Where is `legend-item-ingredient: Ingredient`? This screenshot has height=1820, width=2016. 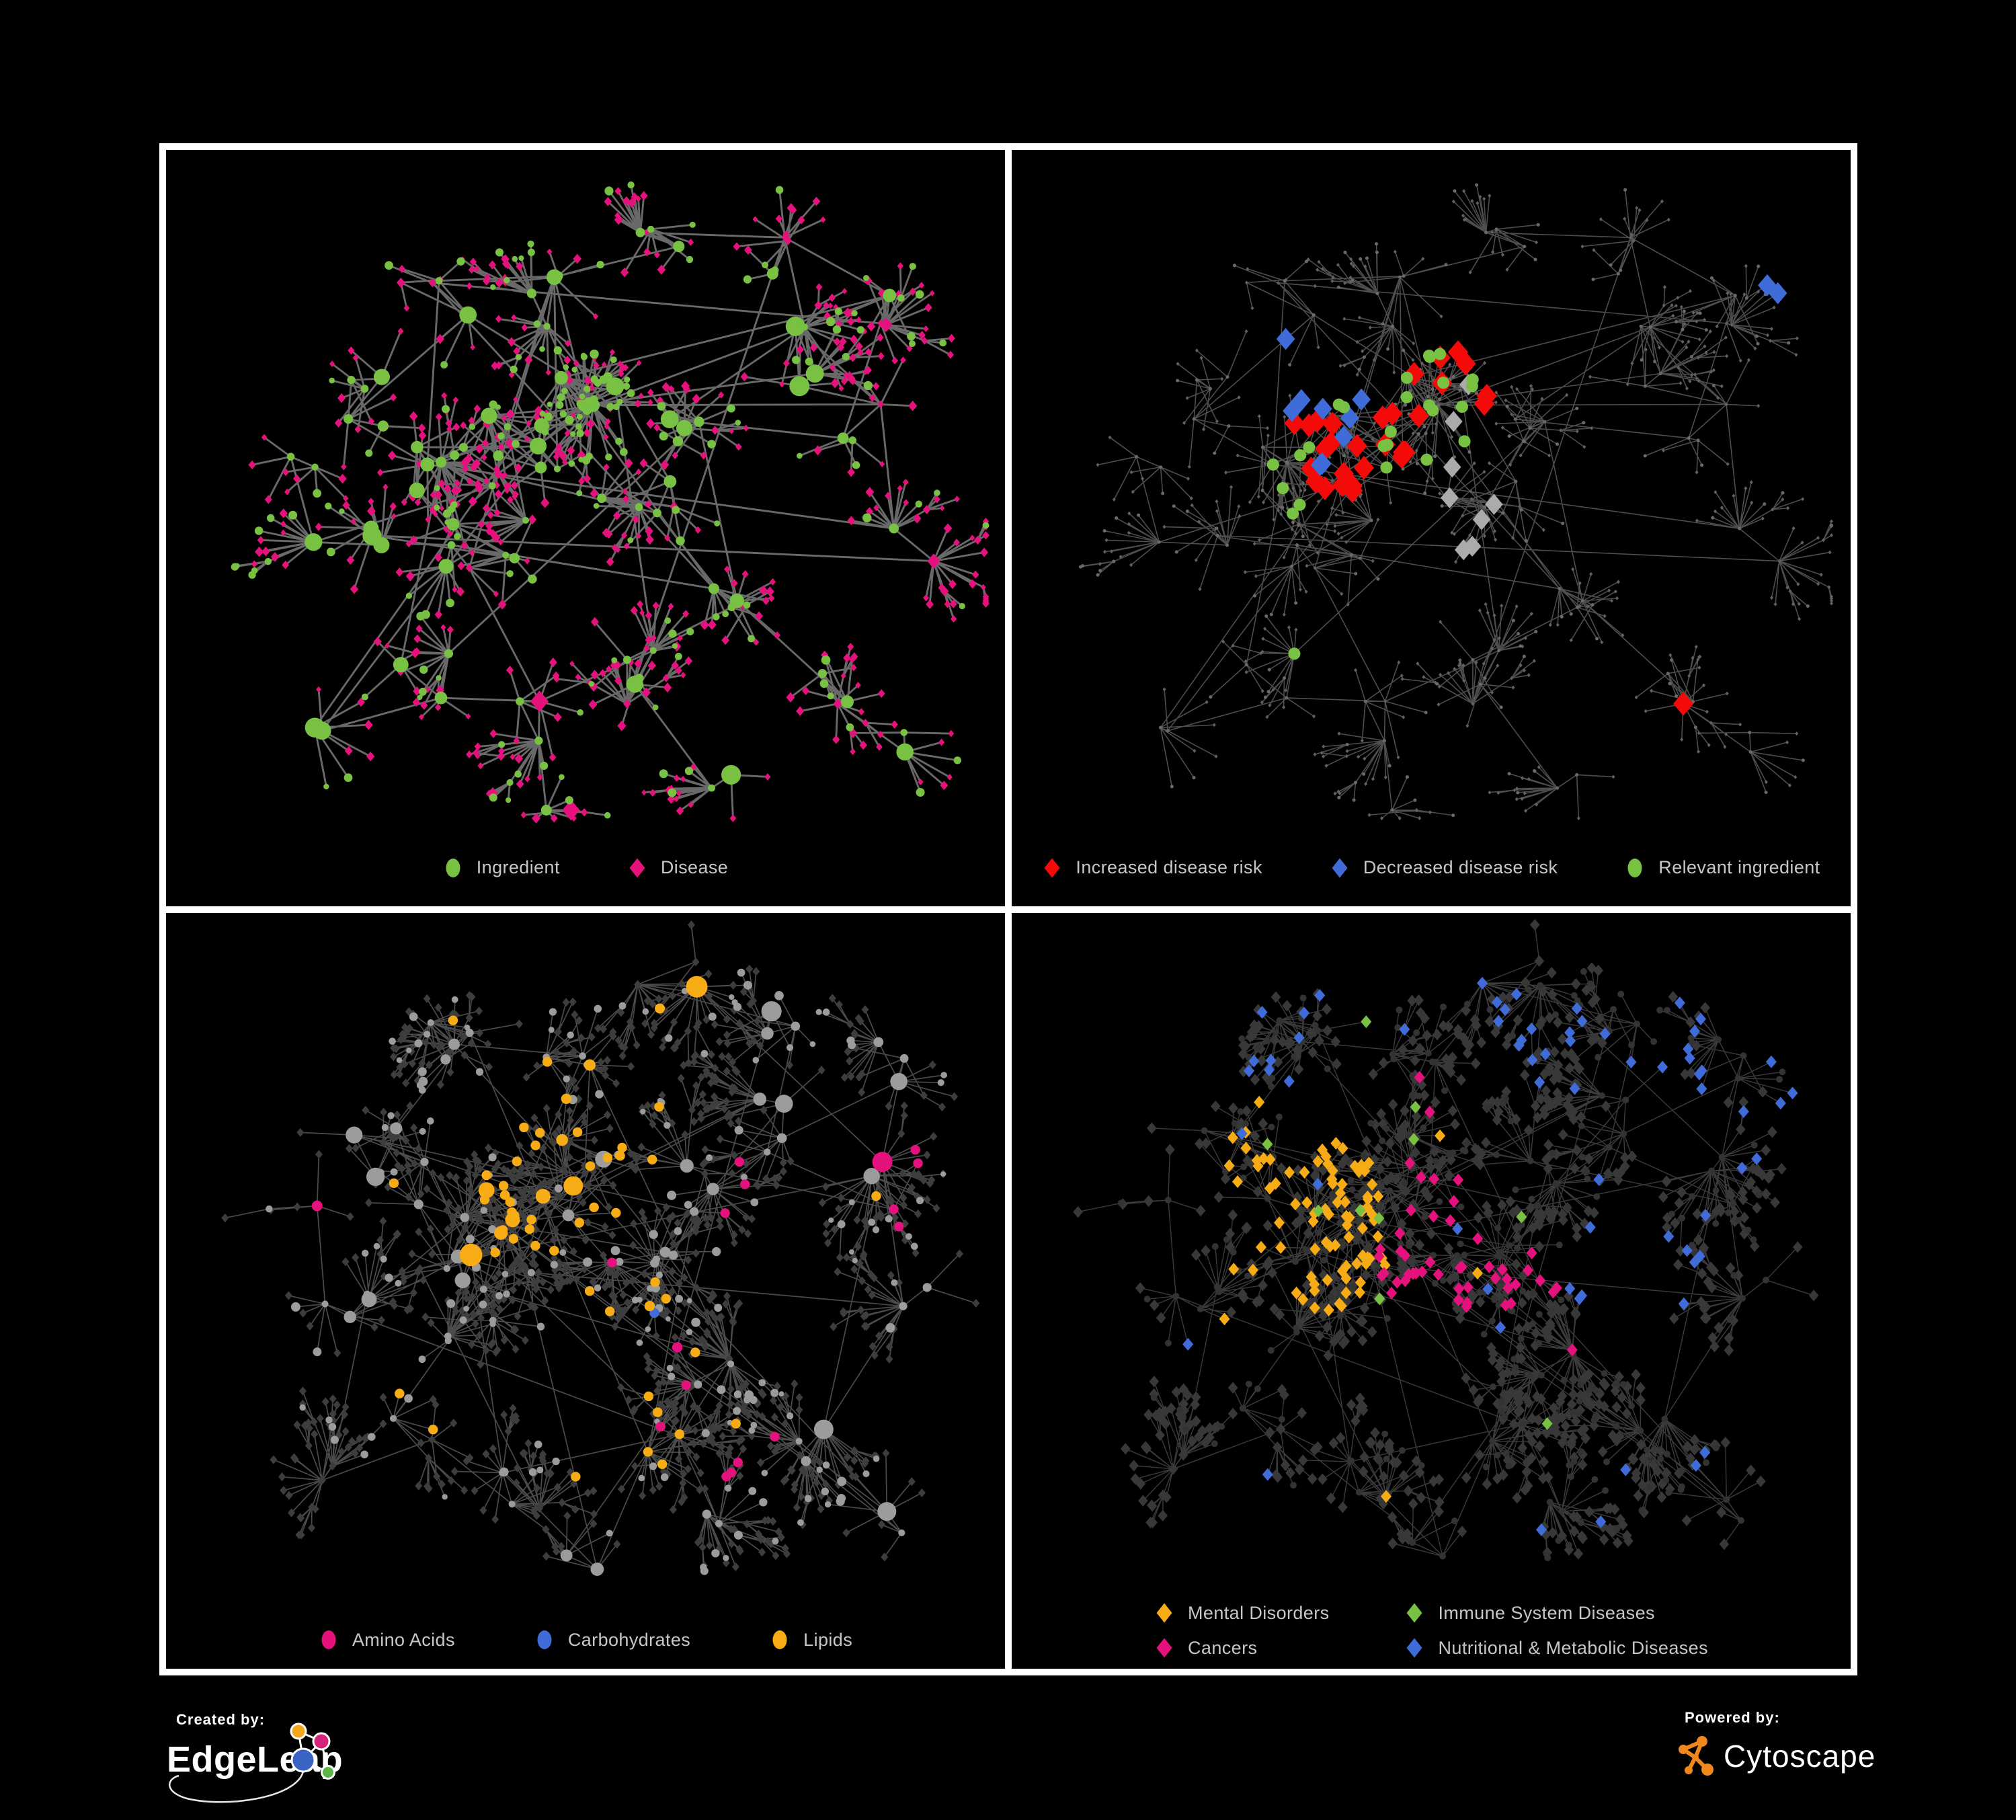
legend-item-ingredient: Ingredient is located at coordinates (501, 868).